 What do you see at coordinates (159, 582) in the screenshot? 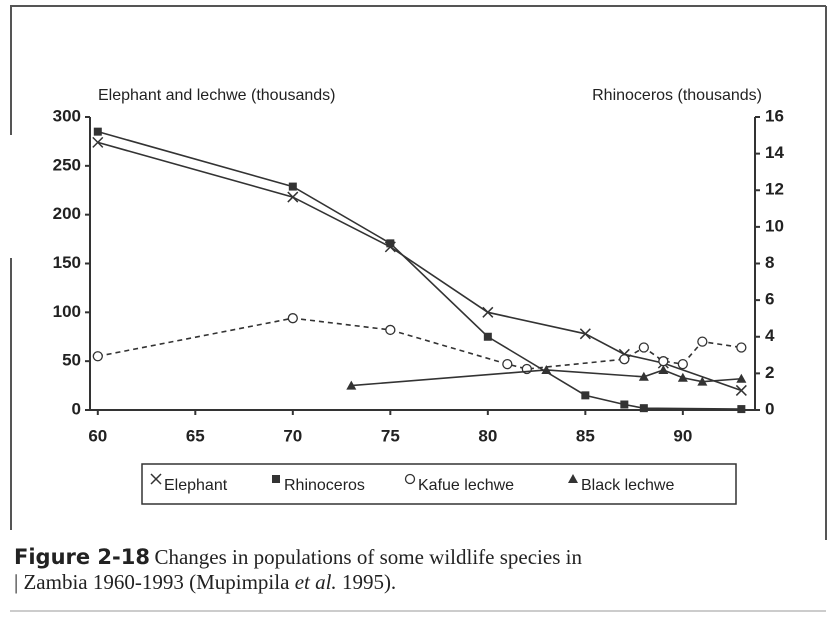
I see `caption-text: Zambia 1960-1993 (Mupimpila` at bounding box center [159, 582].